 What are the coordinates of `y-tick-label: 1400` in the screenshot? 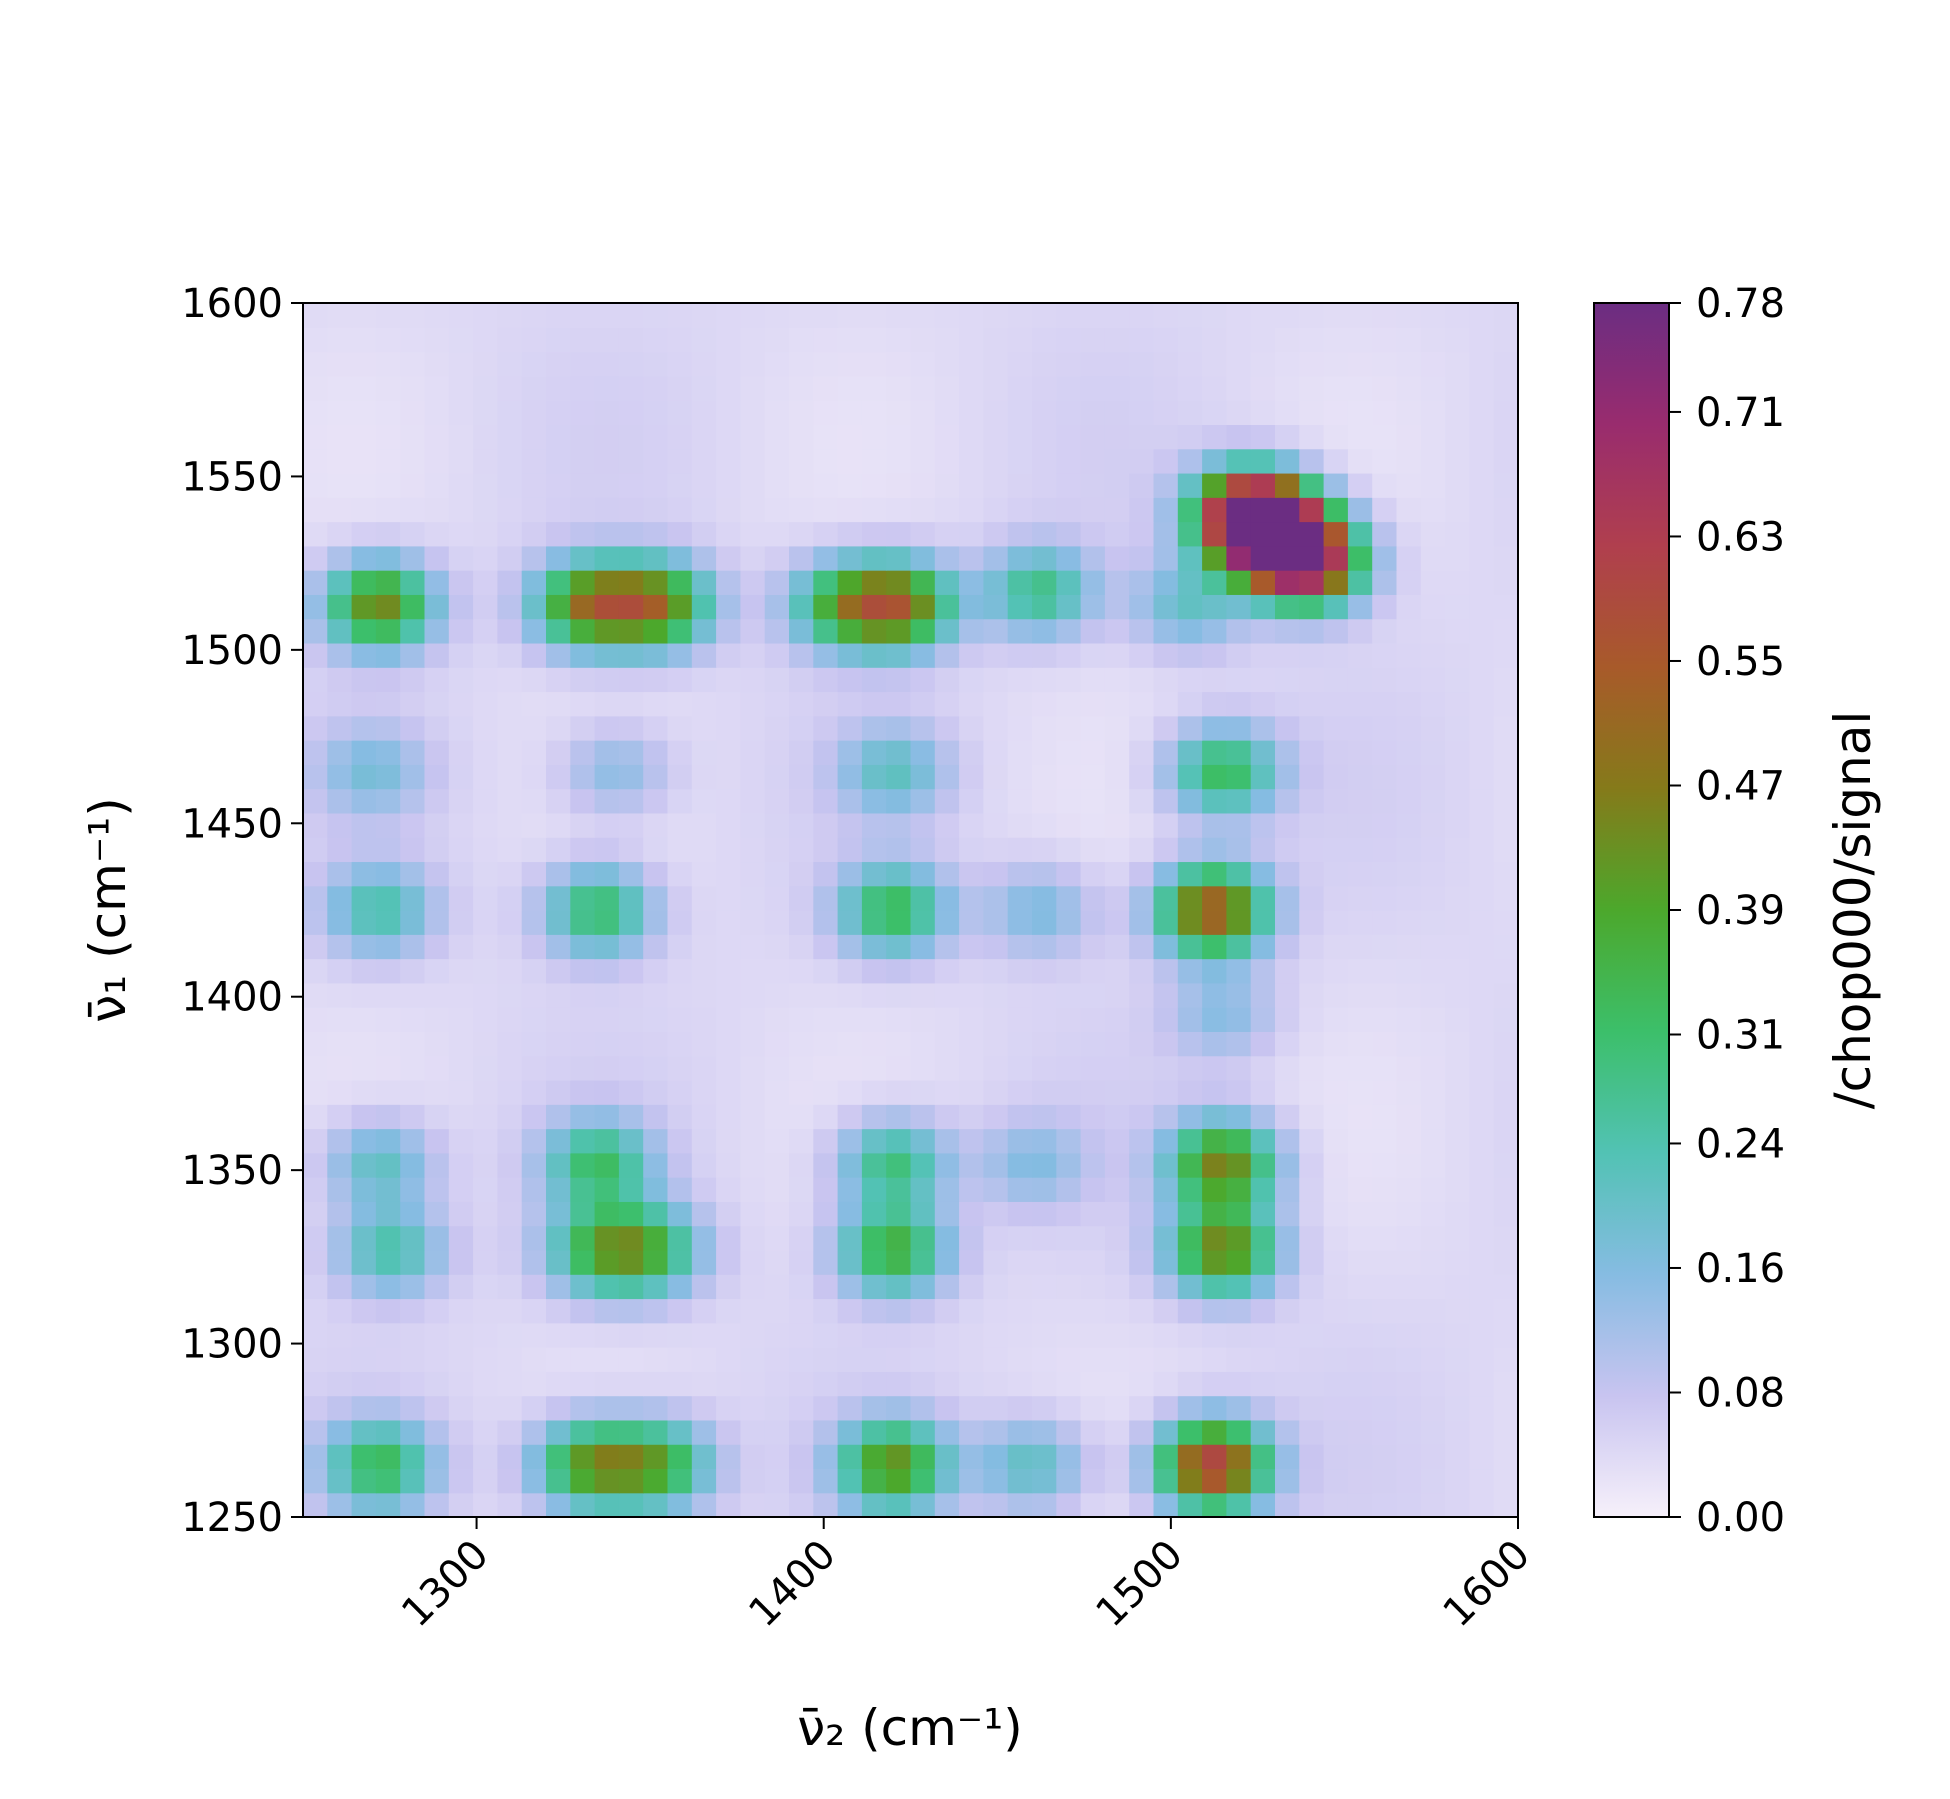 It's located at (232, 998).